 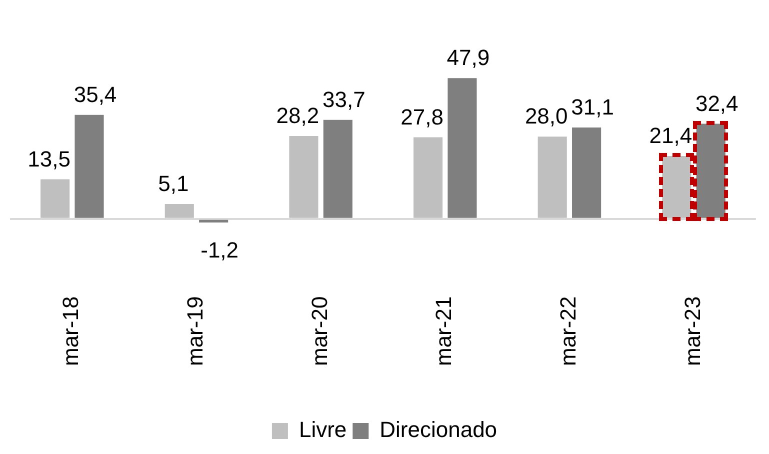 What do you see at coordinates (173, 183) in the screenshot?
I see `data-label: 5,1` at bounding box center [173, 183].